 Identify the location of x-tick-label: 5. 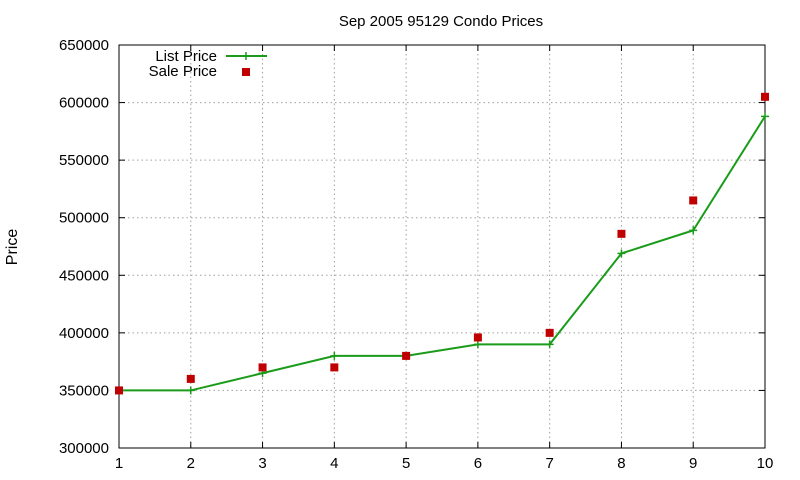
(406, 463).